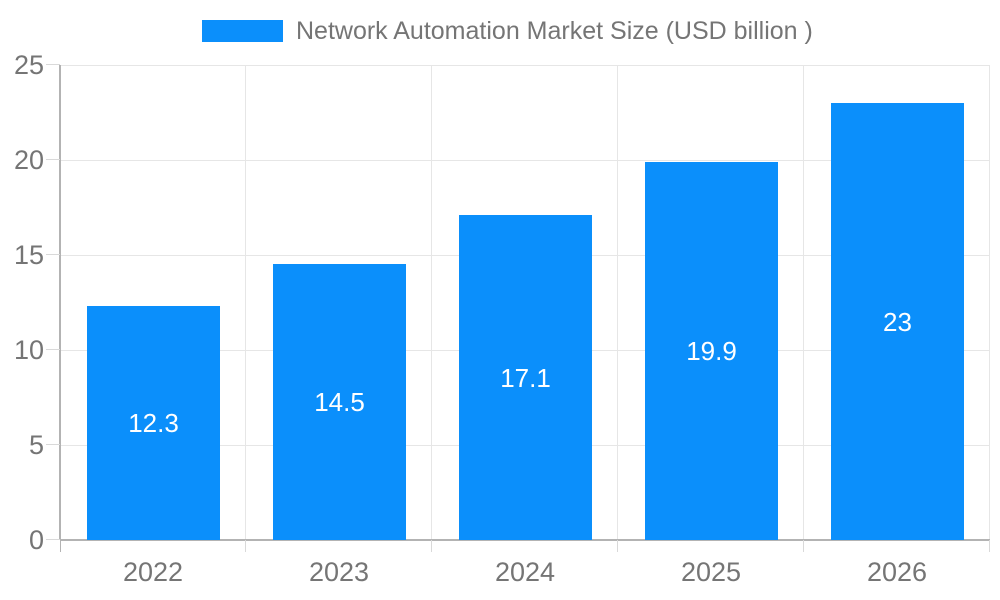  I want to click on bar-value-label: 14.5, so click(339, 402).